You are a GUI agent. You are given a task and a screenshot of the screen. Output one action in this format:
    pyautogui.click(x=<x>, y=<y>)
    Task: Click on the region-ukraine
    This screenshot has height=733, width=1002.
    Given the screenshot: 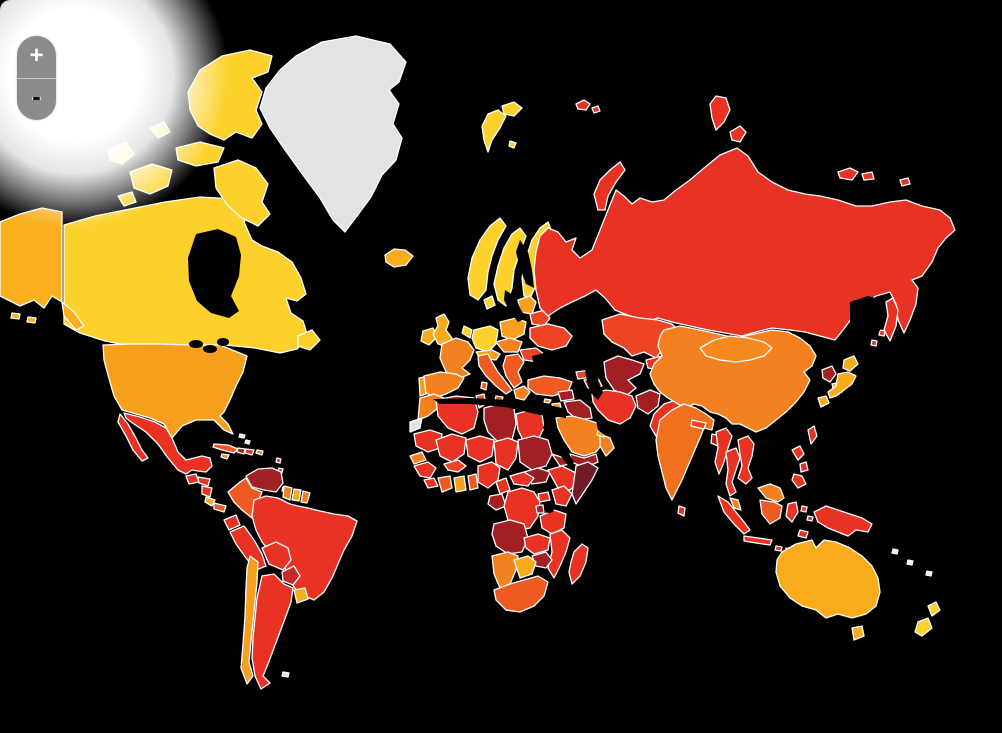 What is the action you would take?
    pyautogui.click(x=551, y=337)
    